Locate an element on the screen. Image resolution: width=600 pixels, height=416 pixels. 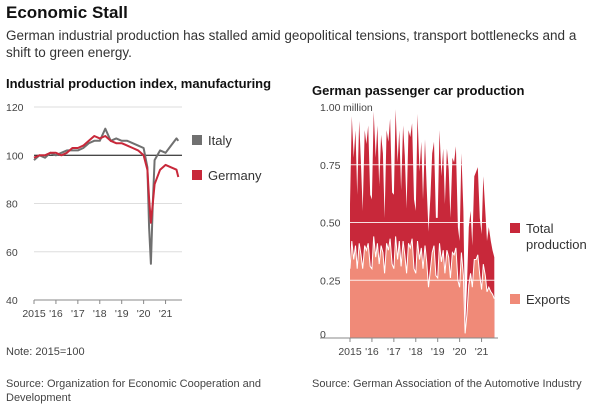
exports-outline is located at coordinates (422, 285).